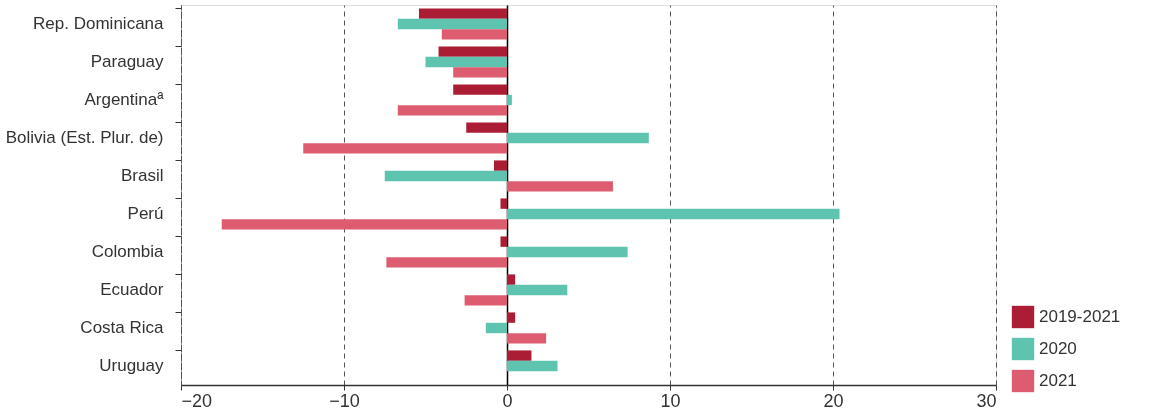 The height and width of the screenshot is (419, 1167). Describe the element at coordinates (124, 99) in the screenshot. I see `y-tick-label: Argentinaª` at that location.